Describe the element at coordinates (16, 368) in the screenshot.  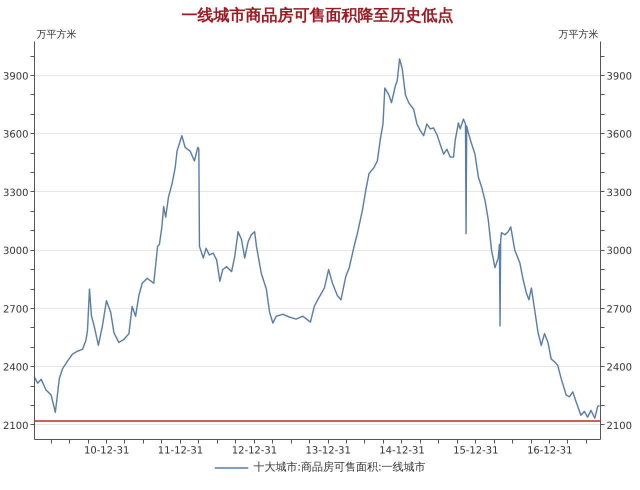
I see `y-tick-label: 2400` at that location.